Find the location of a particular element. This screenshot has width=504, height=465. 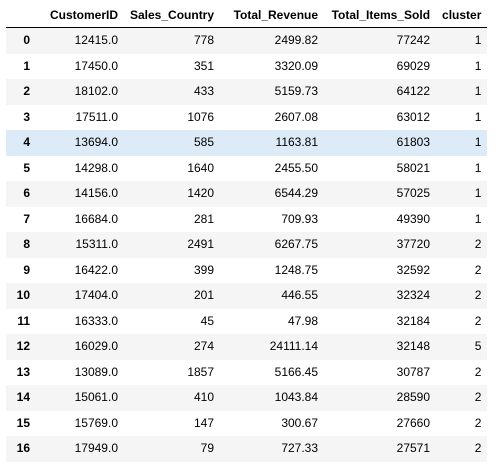

row-index: 14 is located at coordinates (23, 397).